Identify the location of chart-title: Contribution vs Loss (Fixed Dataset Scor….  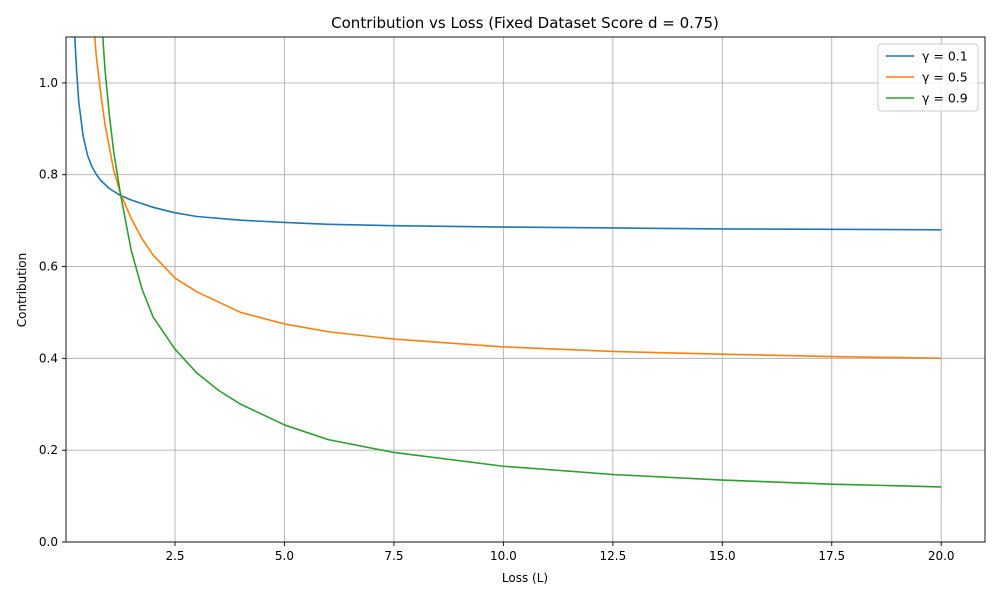
(525, 23).